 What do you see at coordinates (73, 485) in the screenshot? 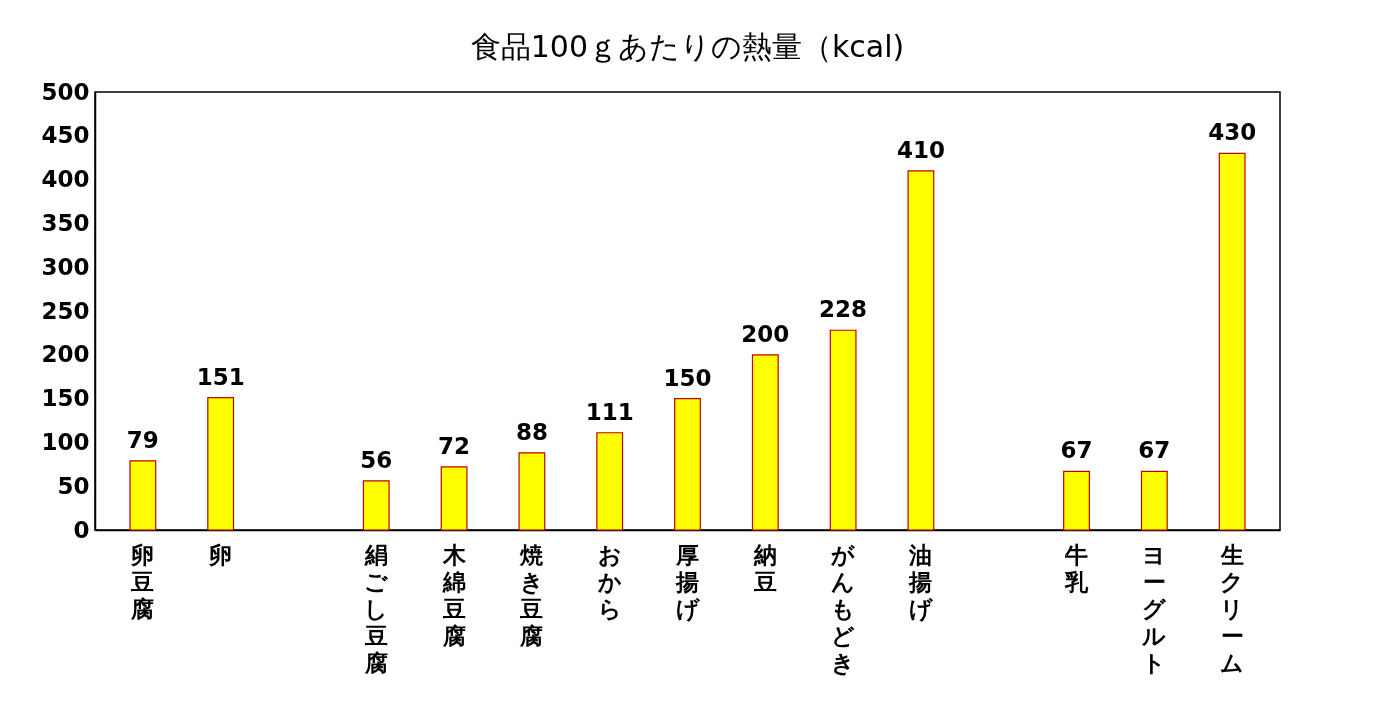
I see `y-tick-label: 50` at bounding box center [73, 485].